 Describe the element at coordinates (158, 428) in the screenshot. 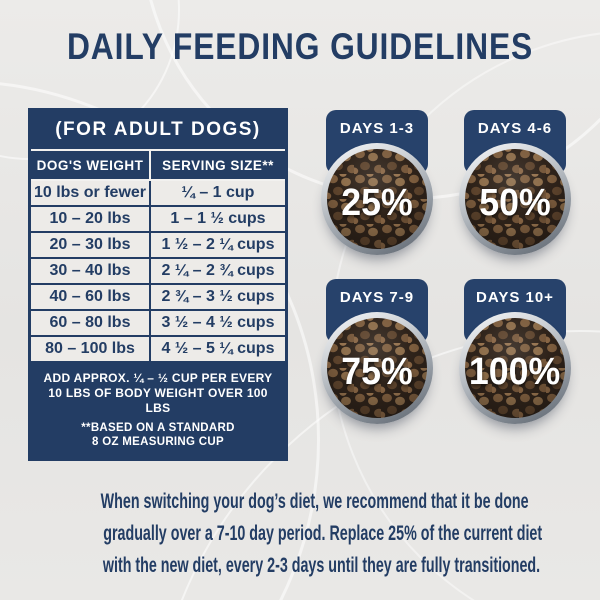

I see `footnote-line: **BASED ON A STANDARD` at that location.